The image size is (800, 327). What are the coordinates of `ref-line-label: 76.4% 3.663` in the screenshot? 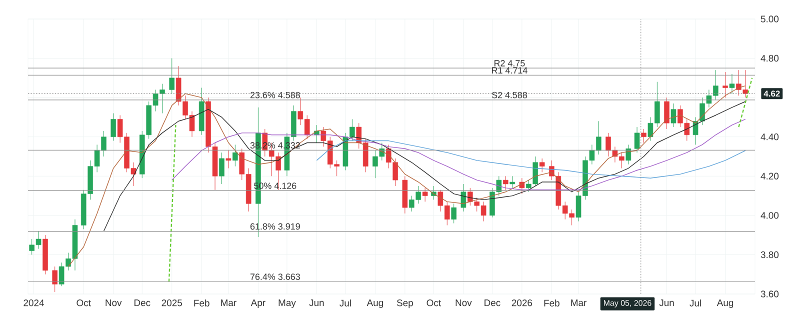 It's located at (275, 277).